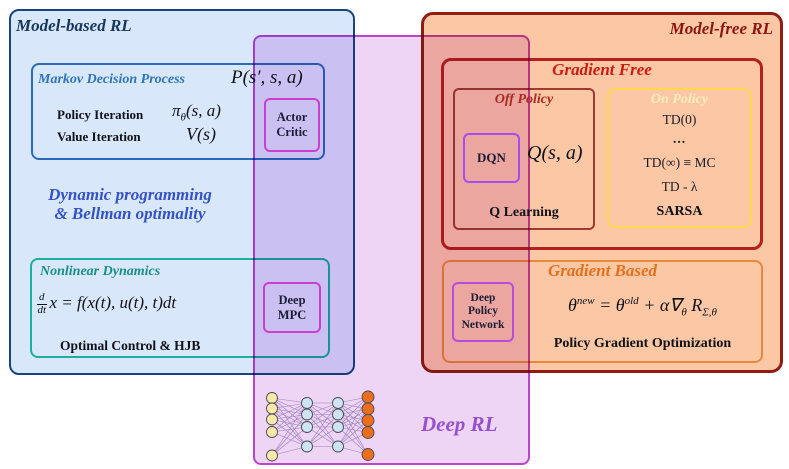 Image resolution: width=789 pixels, height=469 pixels. What do you see at coordinates (267, 77) in the screenshot?
I see `transition-probability-equation: P(s′, s, a)` at bounding box center [267, 77].